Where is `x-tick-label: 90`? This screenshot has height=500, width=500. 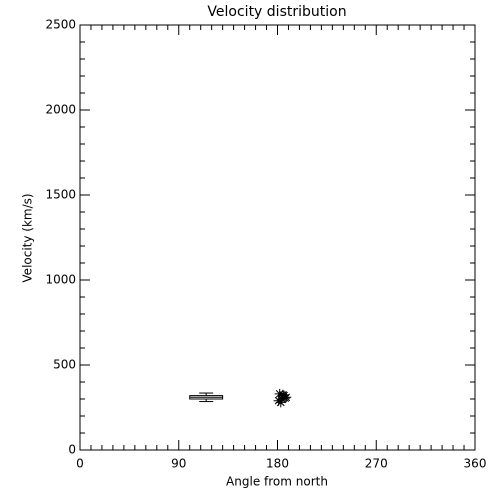
x-tick-label: 90 is located at coordinates (178, 464).